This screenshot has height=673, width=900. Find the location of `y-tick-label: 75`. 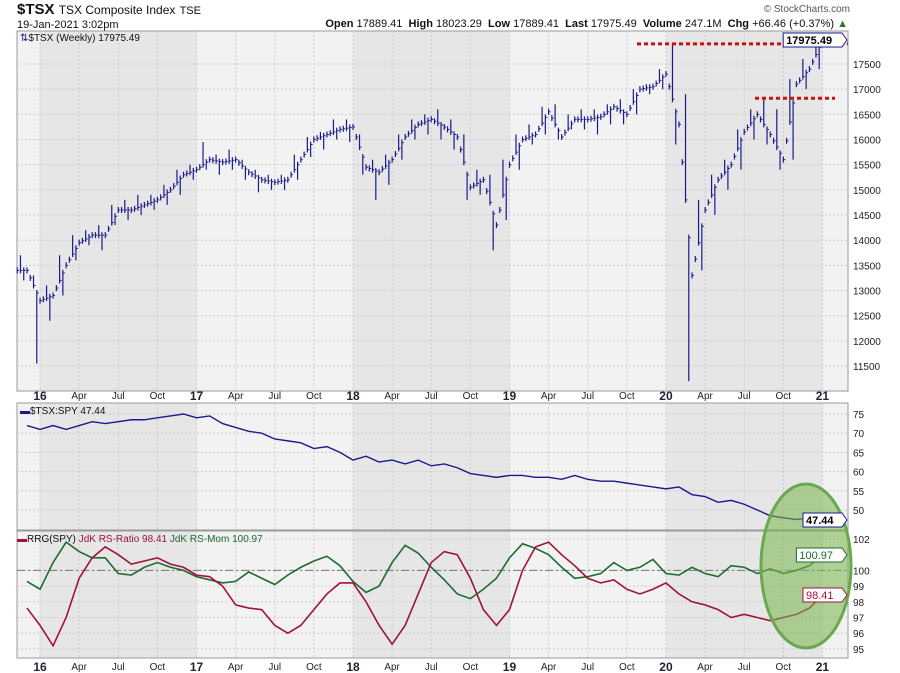

y-tick-label: 75 is located at coordinates (859, 415).